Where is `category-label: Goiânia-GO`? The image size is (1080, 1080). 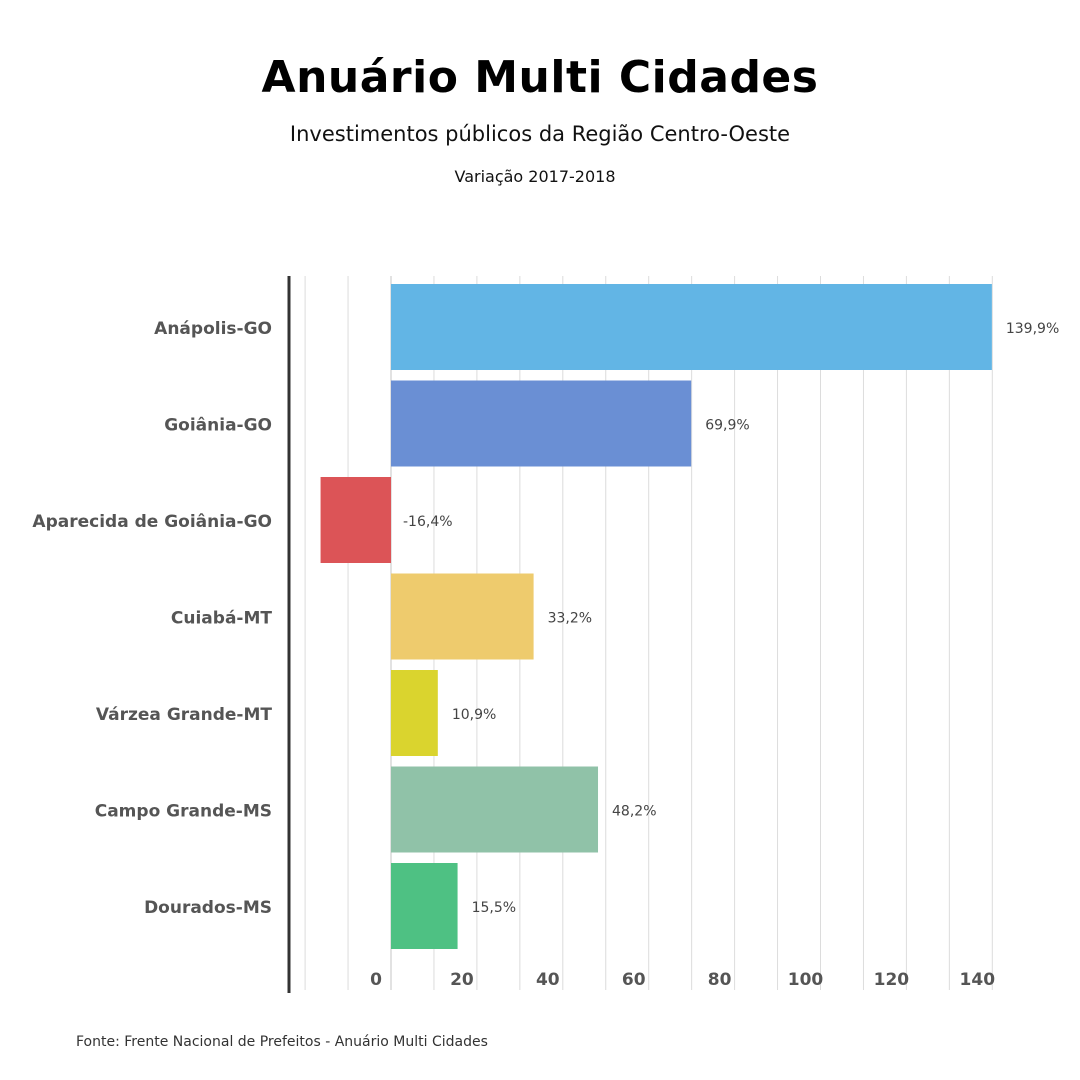
category-label: Goiânia-GO is located at coordinates (218, 426).